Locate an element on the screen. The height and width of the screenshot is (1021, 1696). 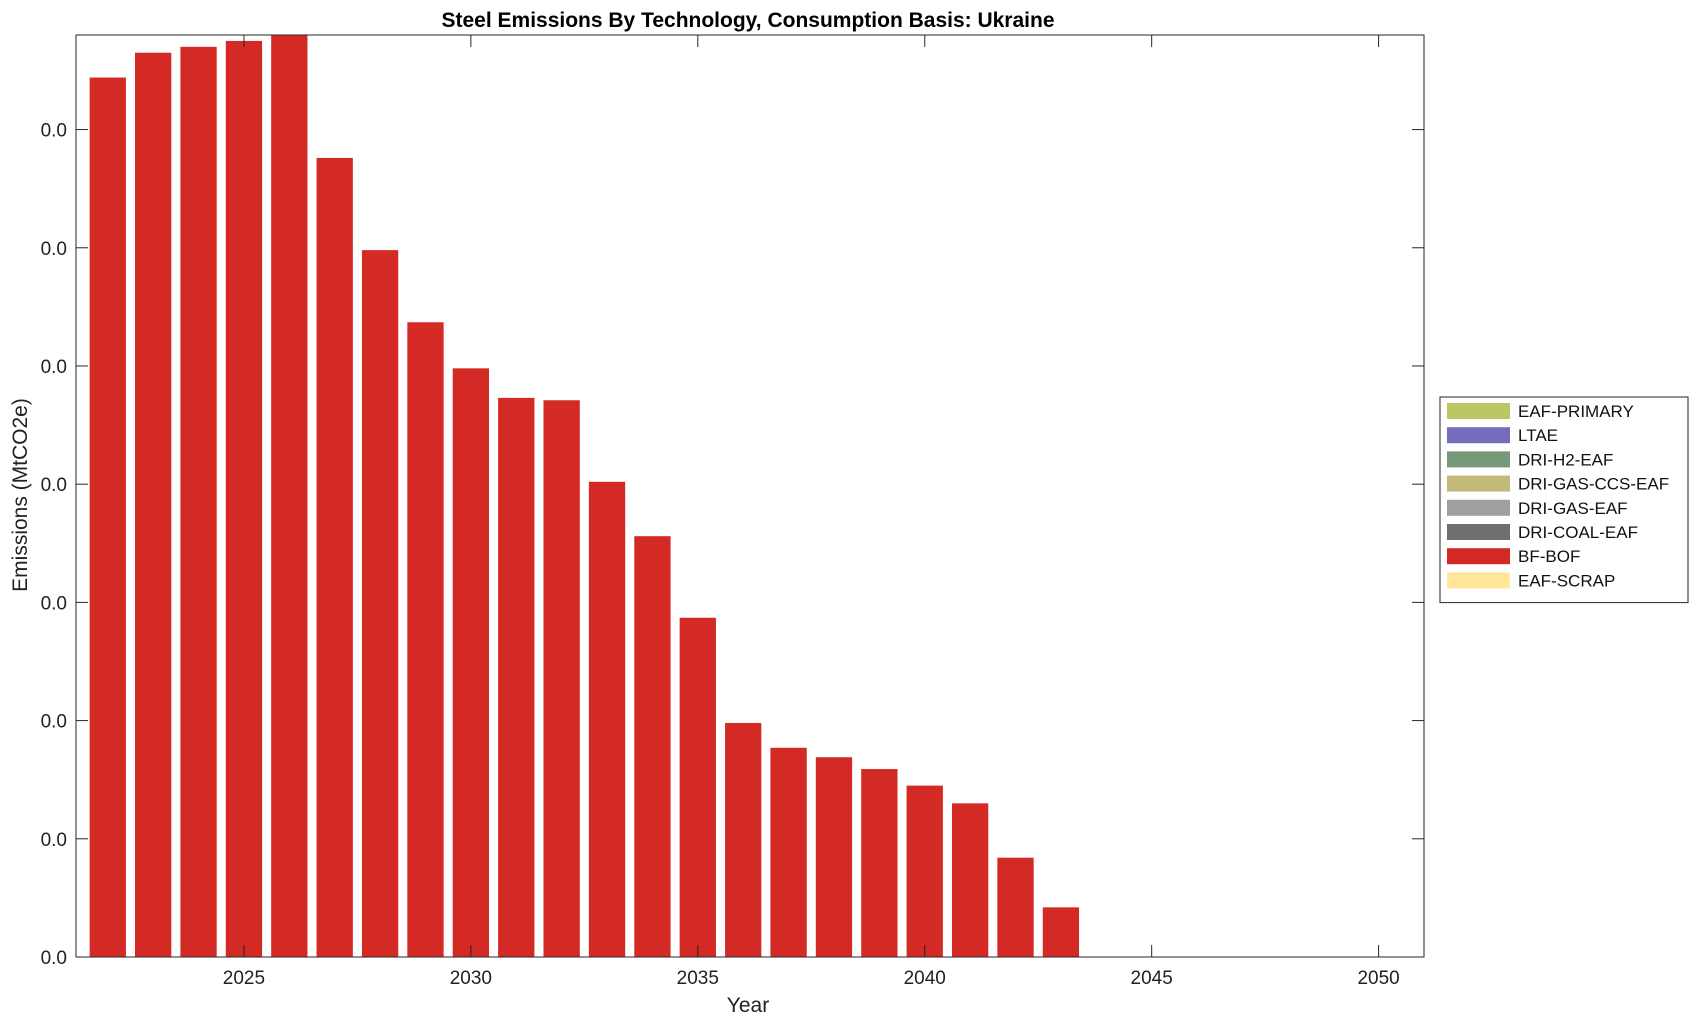
legend-label-bf-bof: BF-BOF is located at coordinates (1549, 556).